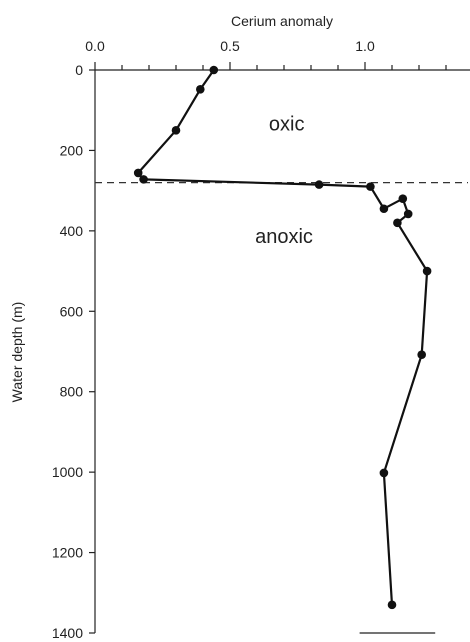 The width and height of the screenshot is (470, 642). Describe the element at coordinates (72, 311) in the screenshot. I see `y-tick-label: 600` at that location.